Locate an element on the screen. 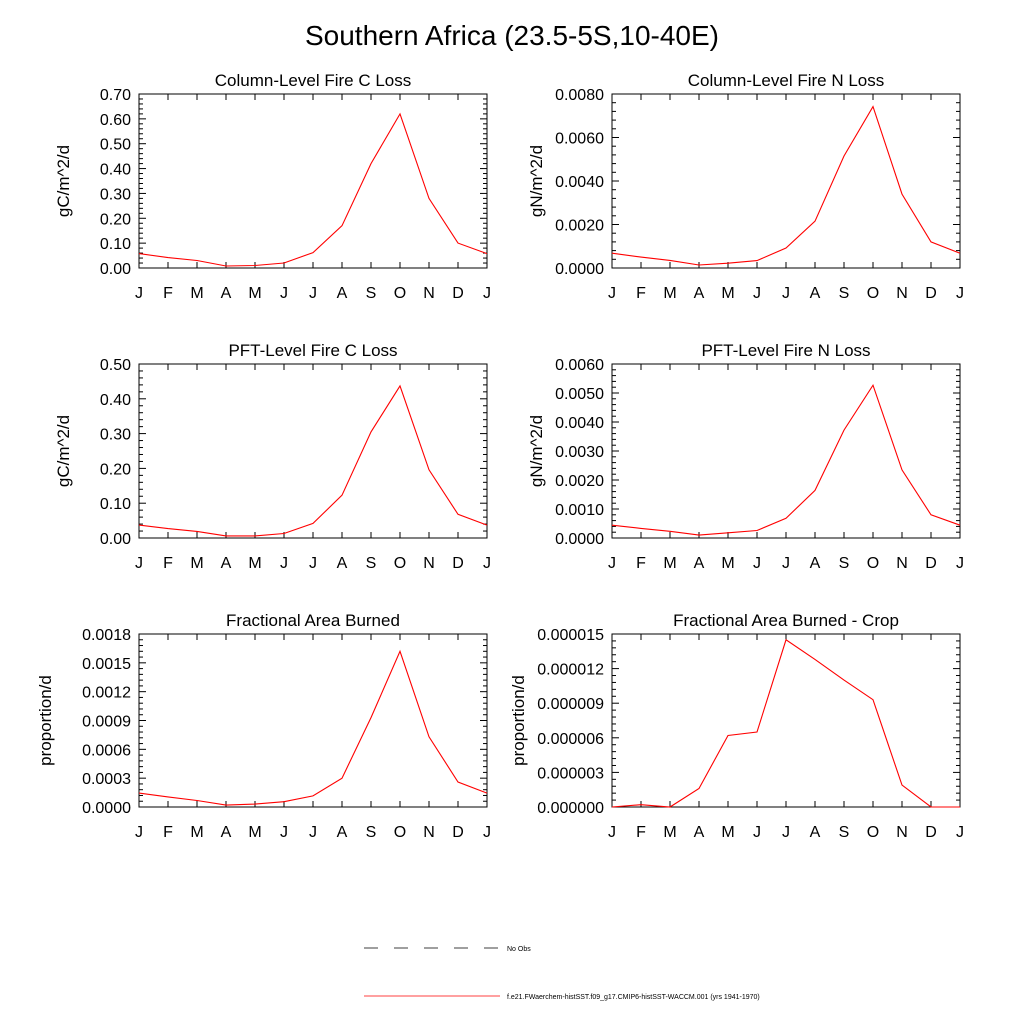 The height and width of the screenshot is (1024, 1024). page-title: Southern Africa (23.5-5S,10-40E) is located at coordinates (511, 35).